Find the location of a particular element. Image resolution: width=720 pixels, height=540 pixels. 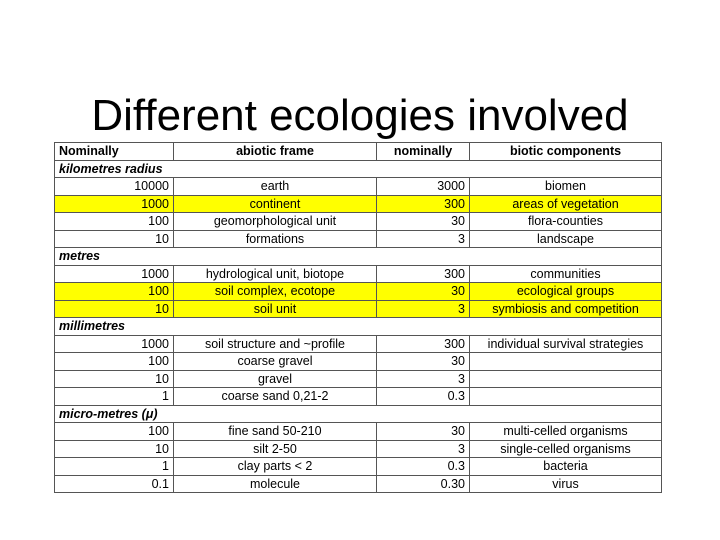

section-label: micro-metres (μ) is located at coordinates (358, 413).